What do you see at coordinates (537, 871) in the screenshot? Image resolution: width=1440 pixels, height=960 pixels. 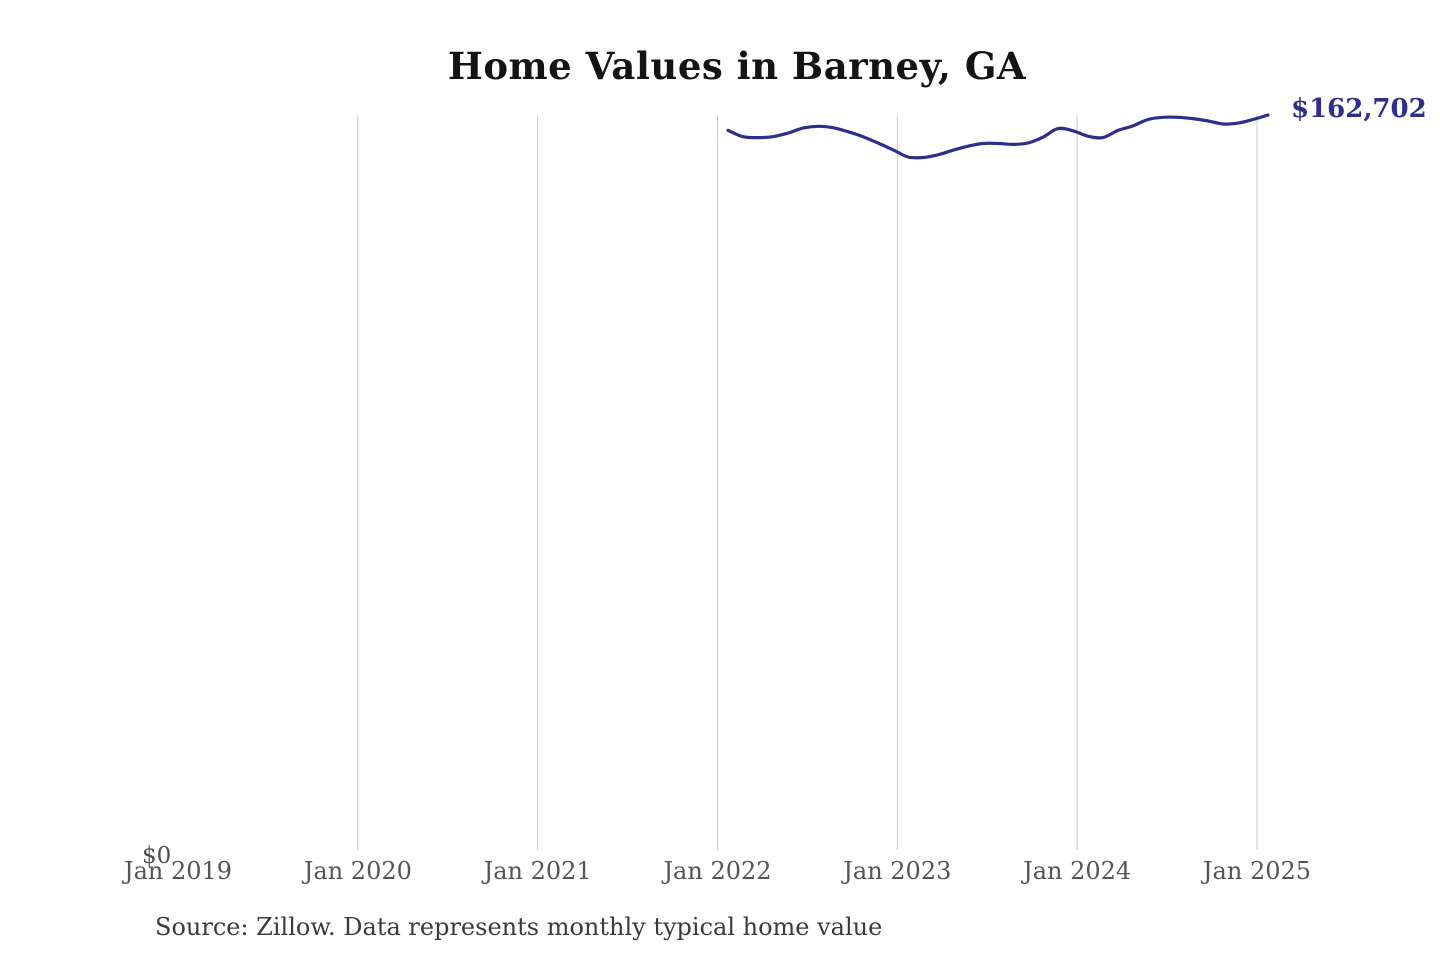 I see `x-tick-label: Jan 2021` at bounding box center [537, 871].